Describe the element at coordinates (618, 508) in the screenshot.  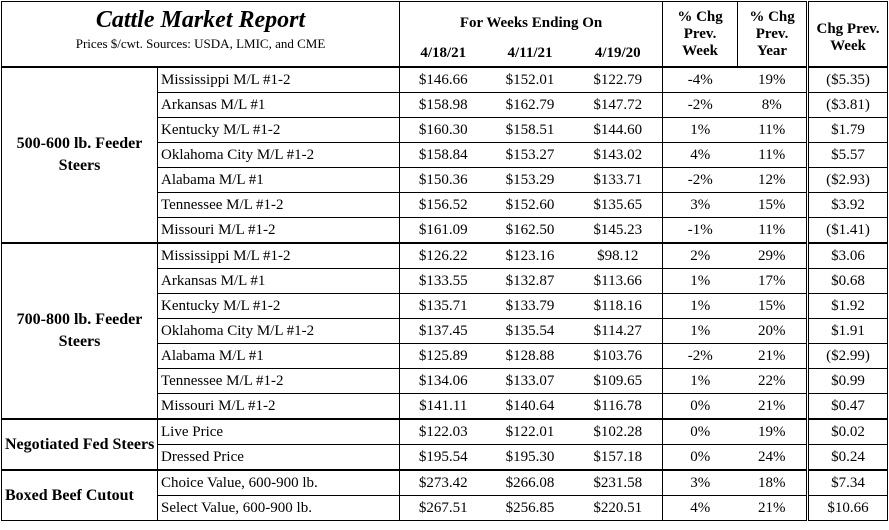
I see `value-4-19-20: $220.51` at that location.